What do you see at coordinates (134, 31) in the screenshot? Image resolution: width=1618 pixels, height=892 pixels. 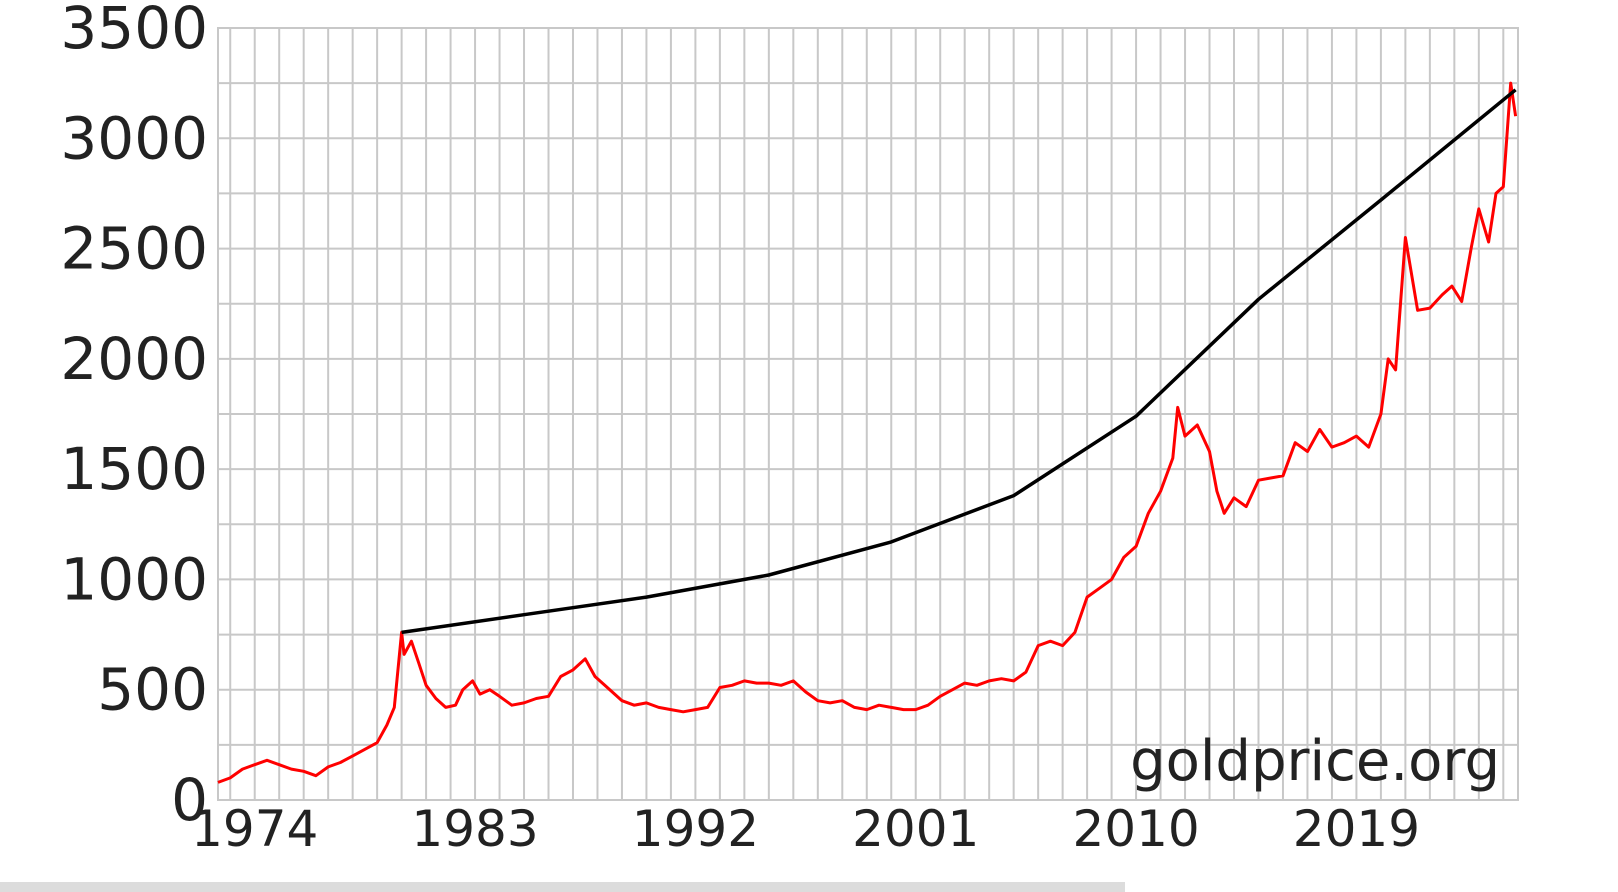 I see `y-tick-label: 3500` at bounding box center [134, 31].